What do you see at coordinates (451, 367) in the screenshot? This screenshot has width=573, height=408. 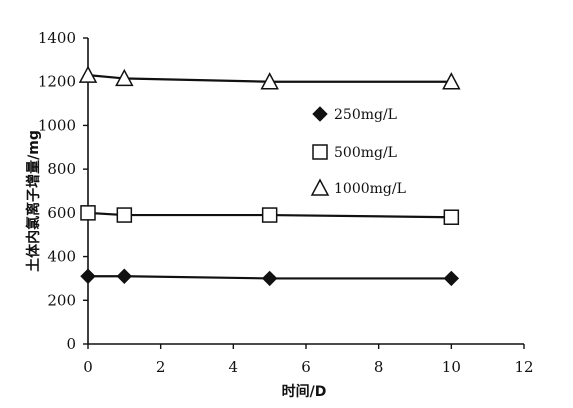 I see `x-tick-label: 10` at bounding box center [451, 367].